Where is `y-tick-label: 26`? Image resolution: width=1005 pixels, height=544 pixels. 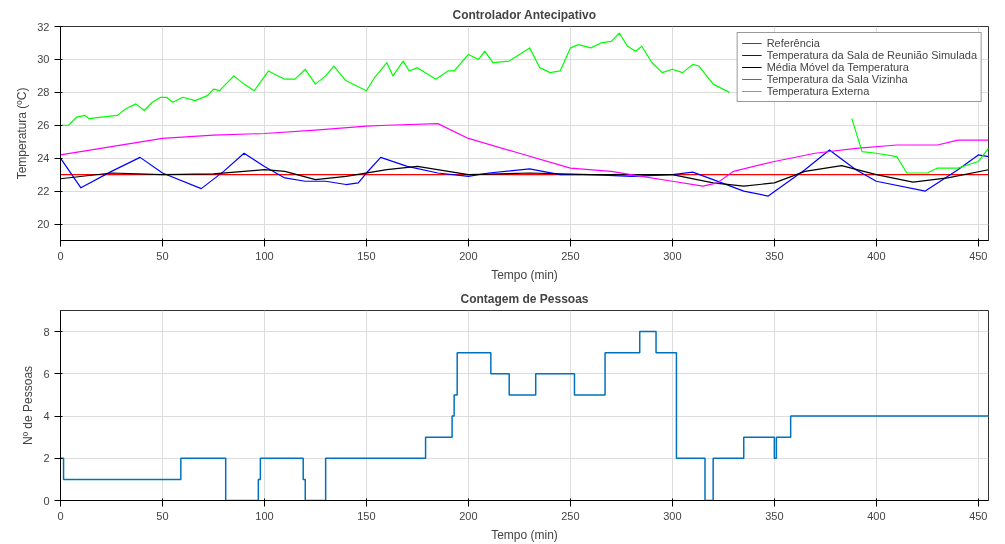 y-tick-label: 26 is located at coordinates (43, 125).